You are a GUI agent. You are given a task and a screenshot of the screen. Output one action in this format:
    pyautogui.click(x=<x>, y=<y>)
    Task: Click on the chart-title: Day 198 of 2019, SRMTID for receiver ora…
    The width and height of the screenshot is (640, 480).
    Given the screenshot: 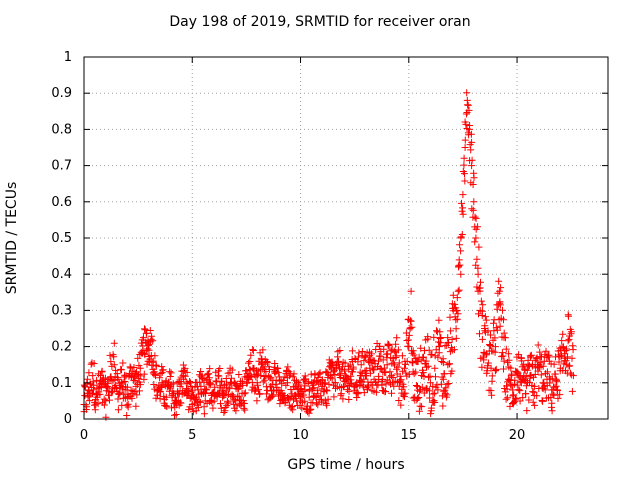 What is the action you would take?
    pyautogui.click(x=320, y=22)
    